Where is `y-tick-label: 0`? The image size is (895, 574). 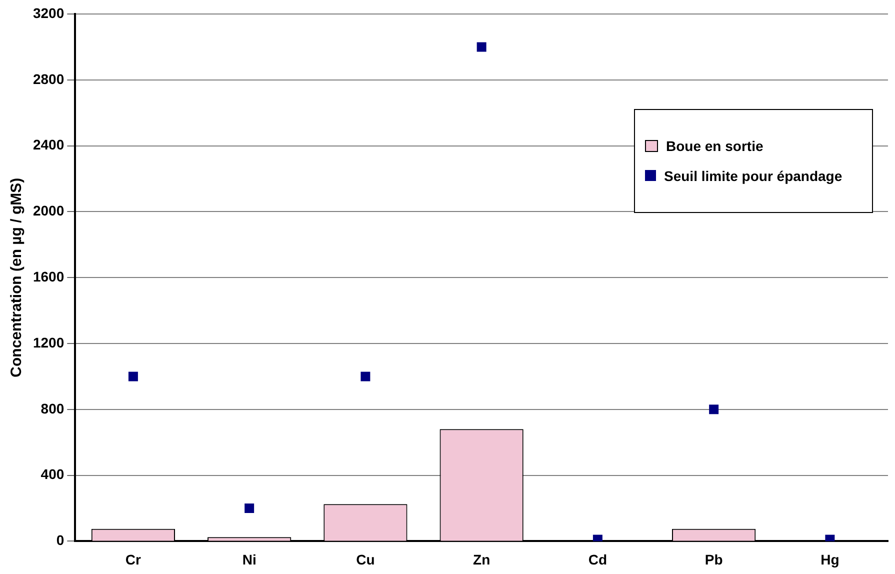 y-tick-label: 0 is located at coordinates (60, 540).